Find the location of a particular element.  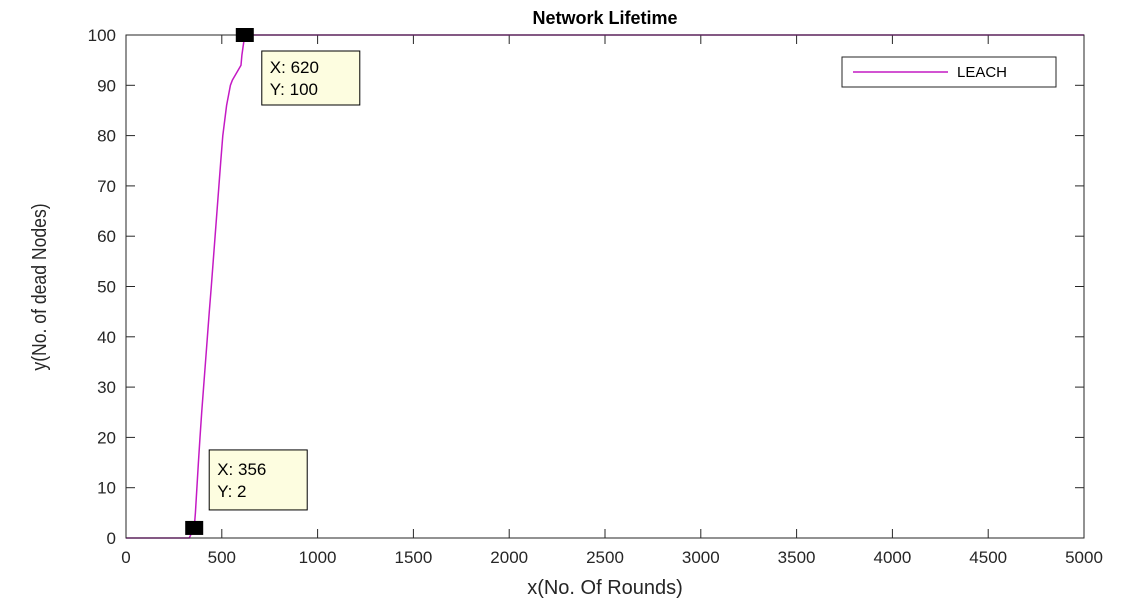

datatip-y-text: Y: 2 is located at coordinates (231, 491).